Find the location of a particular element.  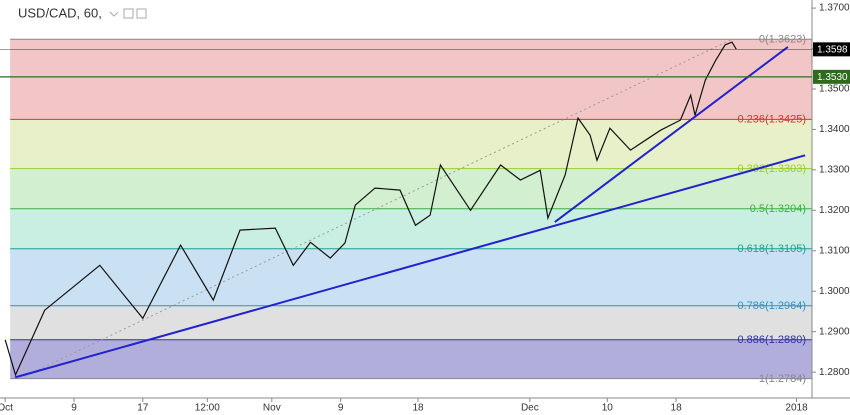

x-tick-label: 2018 is located at coordinates (796, 408).